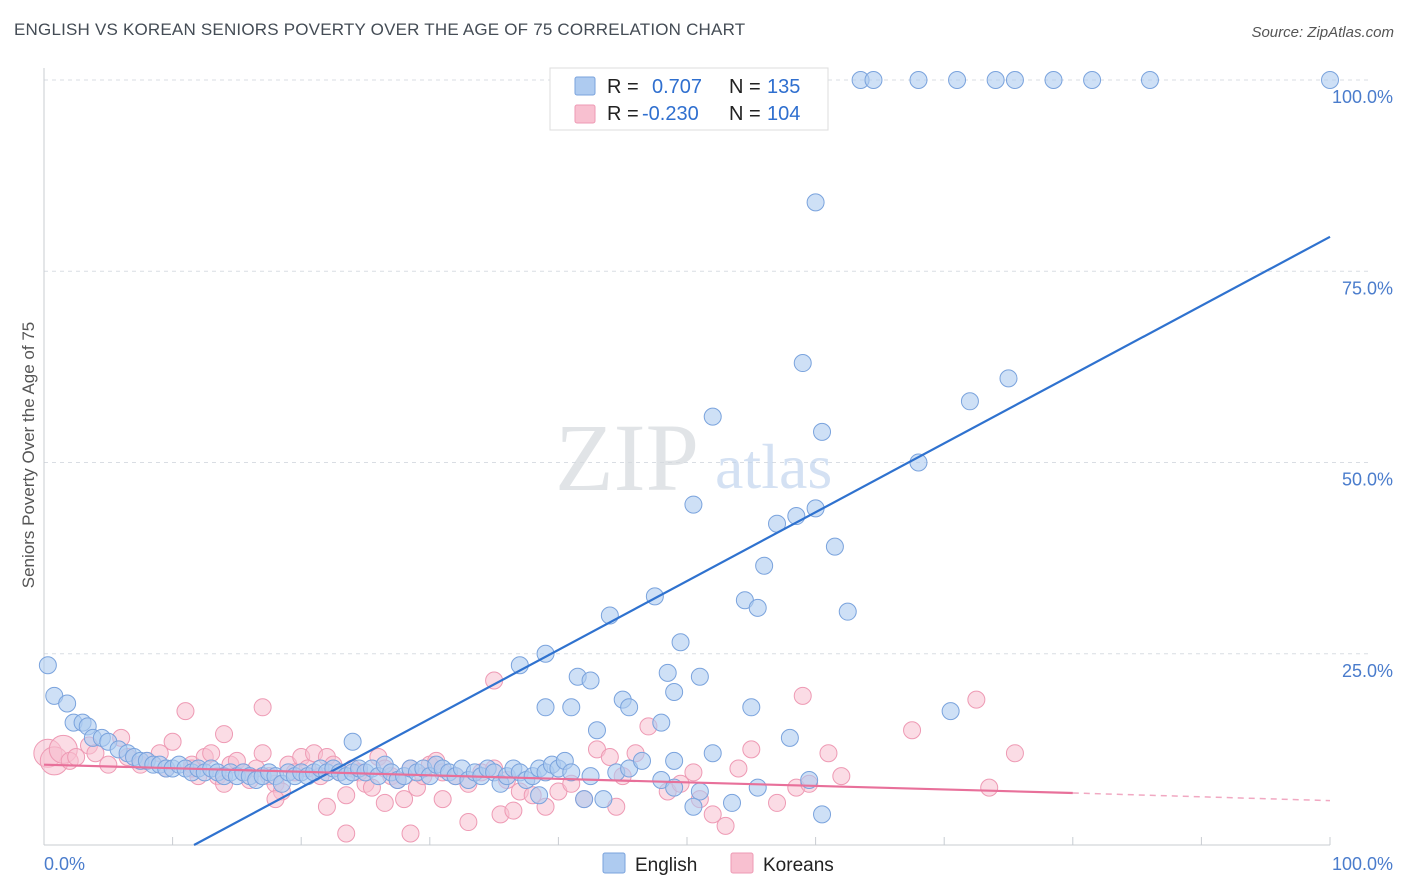  I want to click on bottom-legend-koreans: Koreans, so click(798, 865).